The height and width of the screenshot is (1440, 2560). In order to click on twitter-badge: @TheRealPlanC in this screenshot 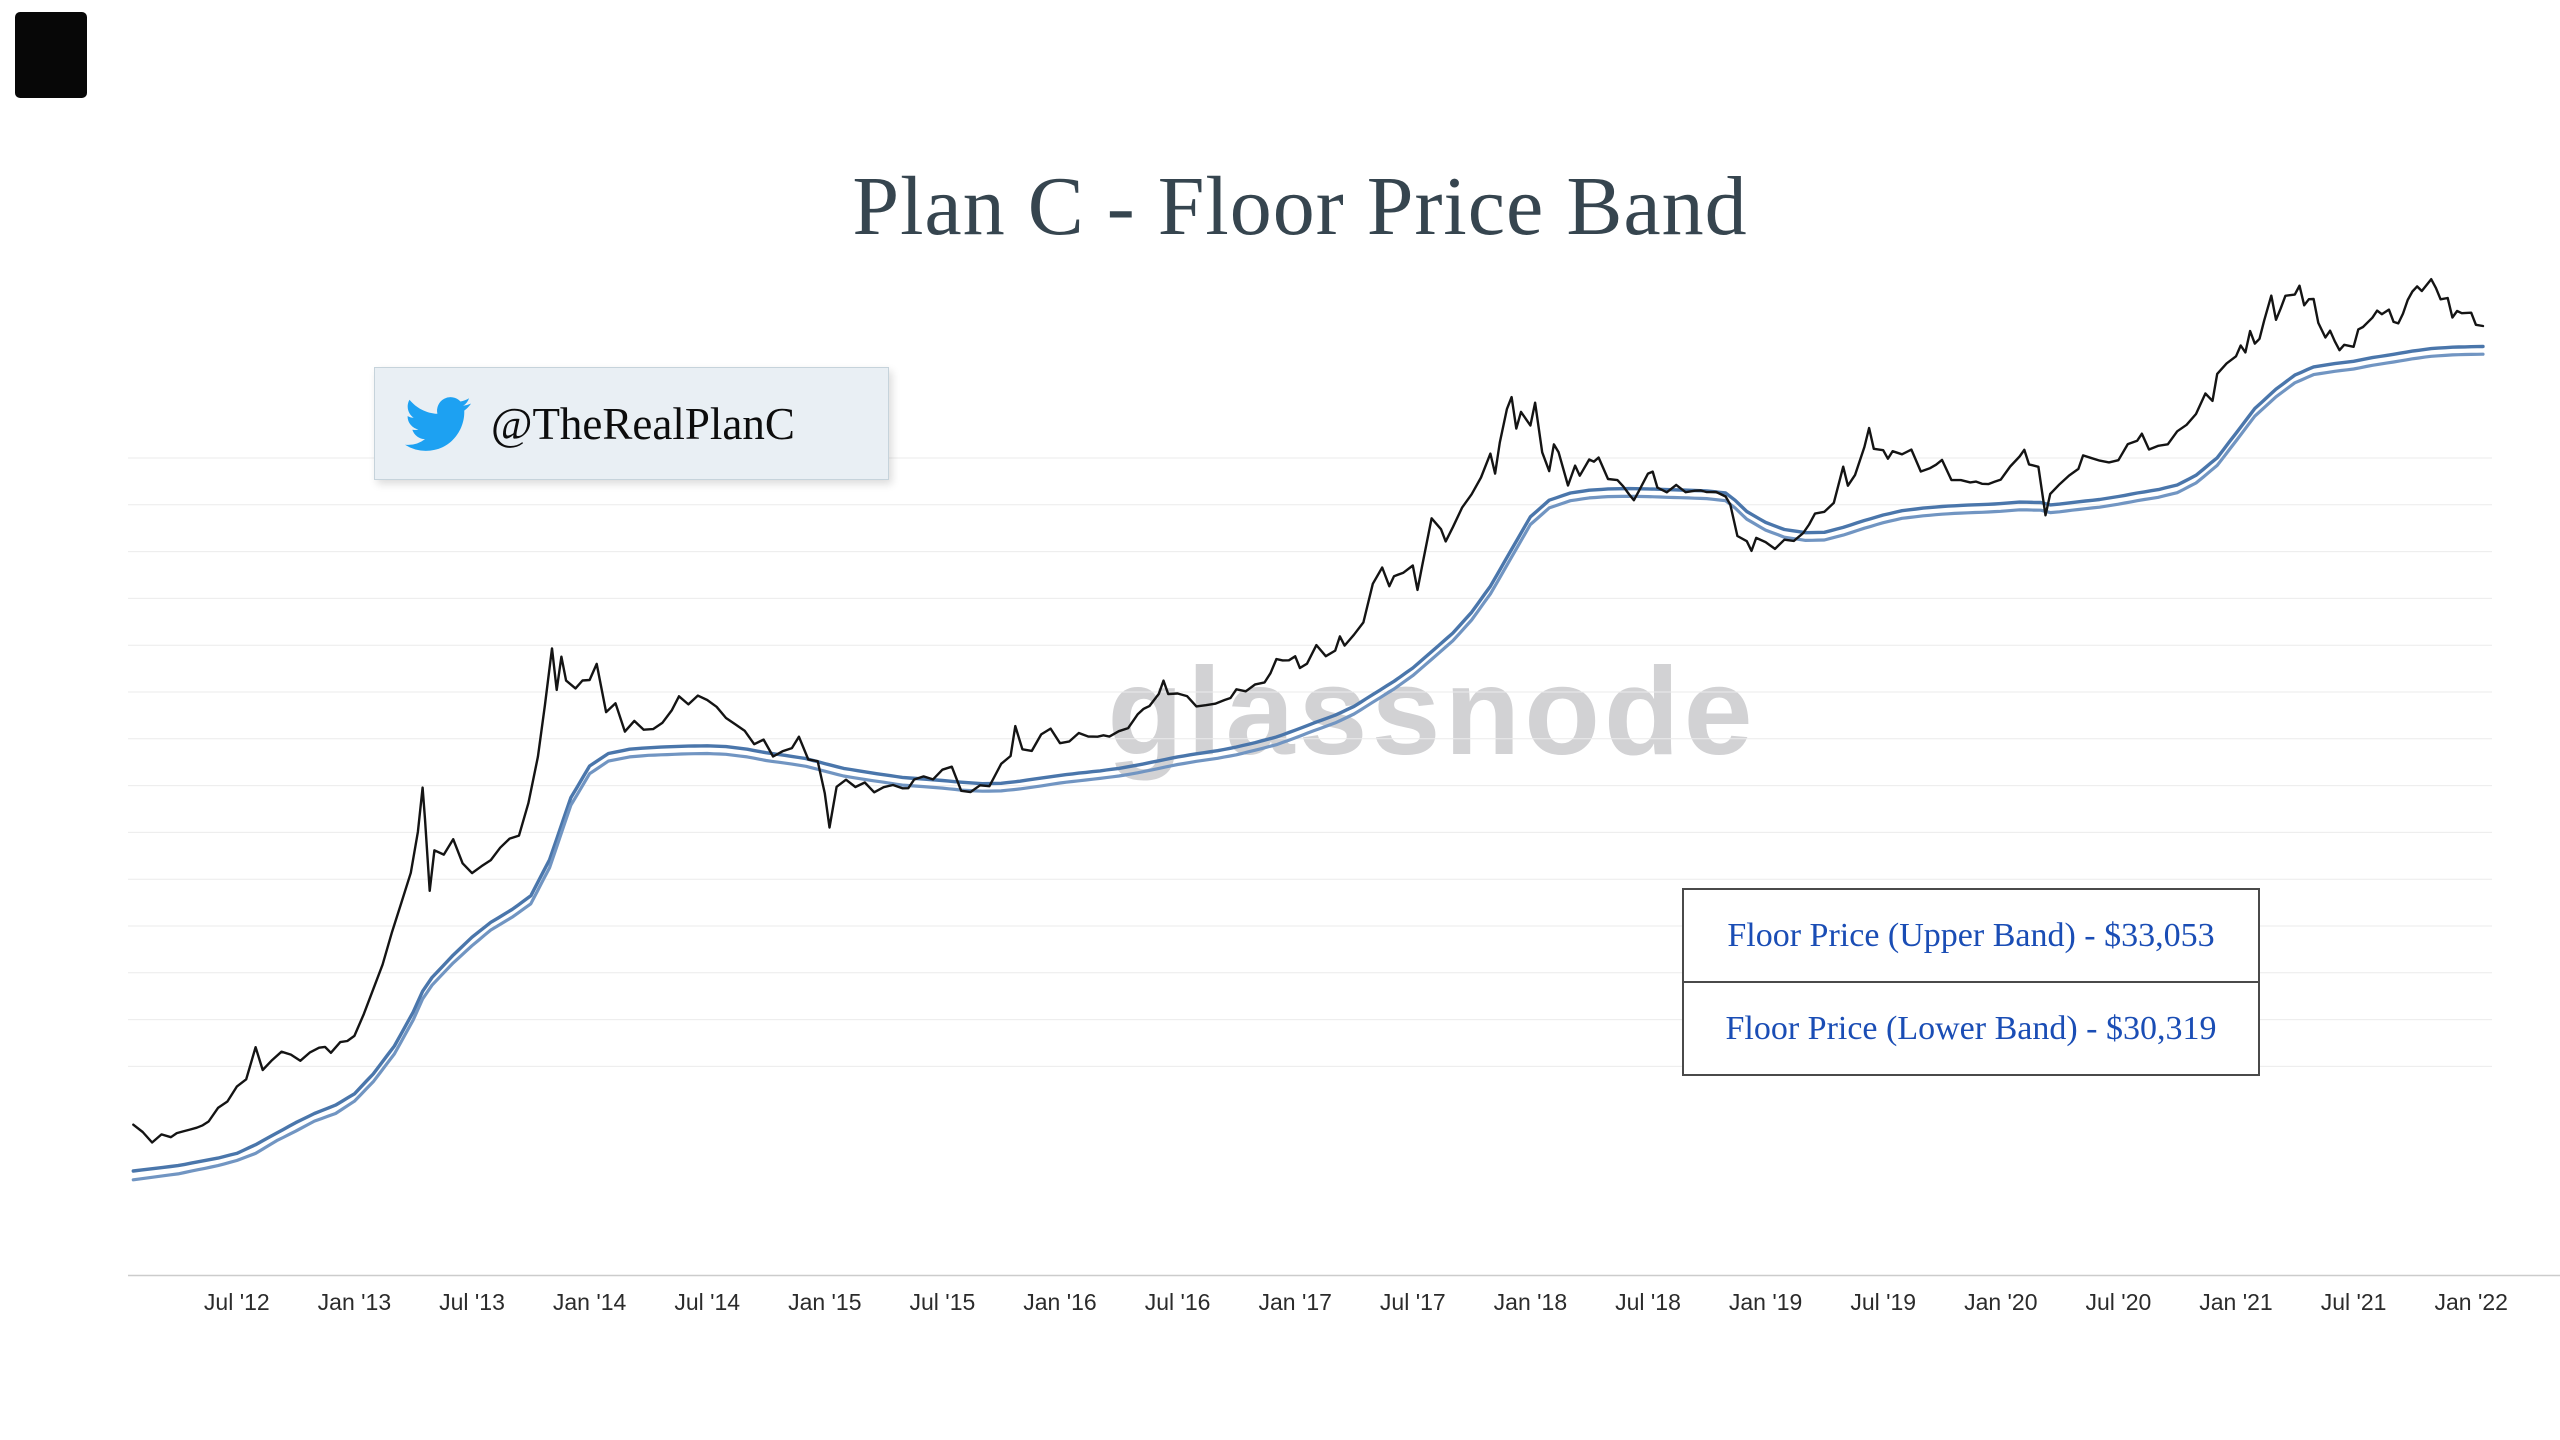, I will do `click(631, 423)`.